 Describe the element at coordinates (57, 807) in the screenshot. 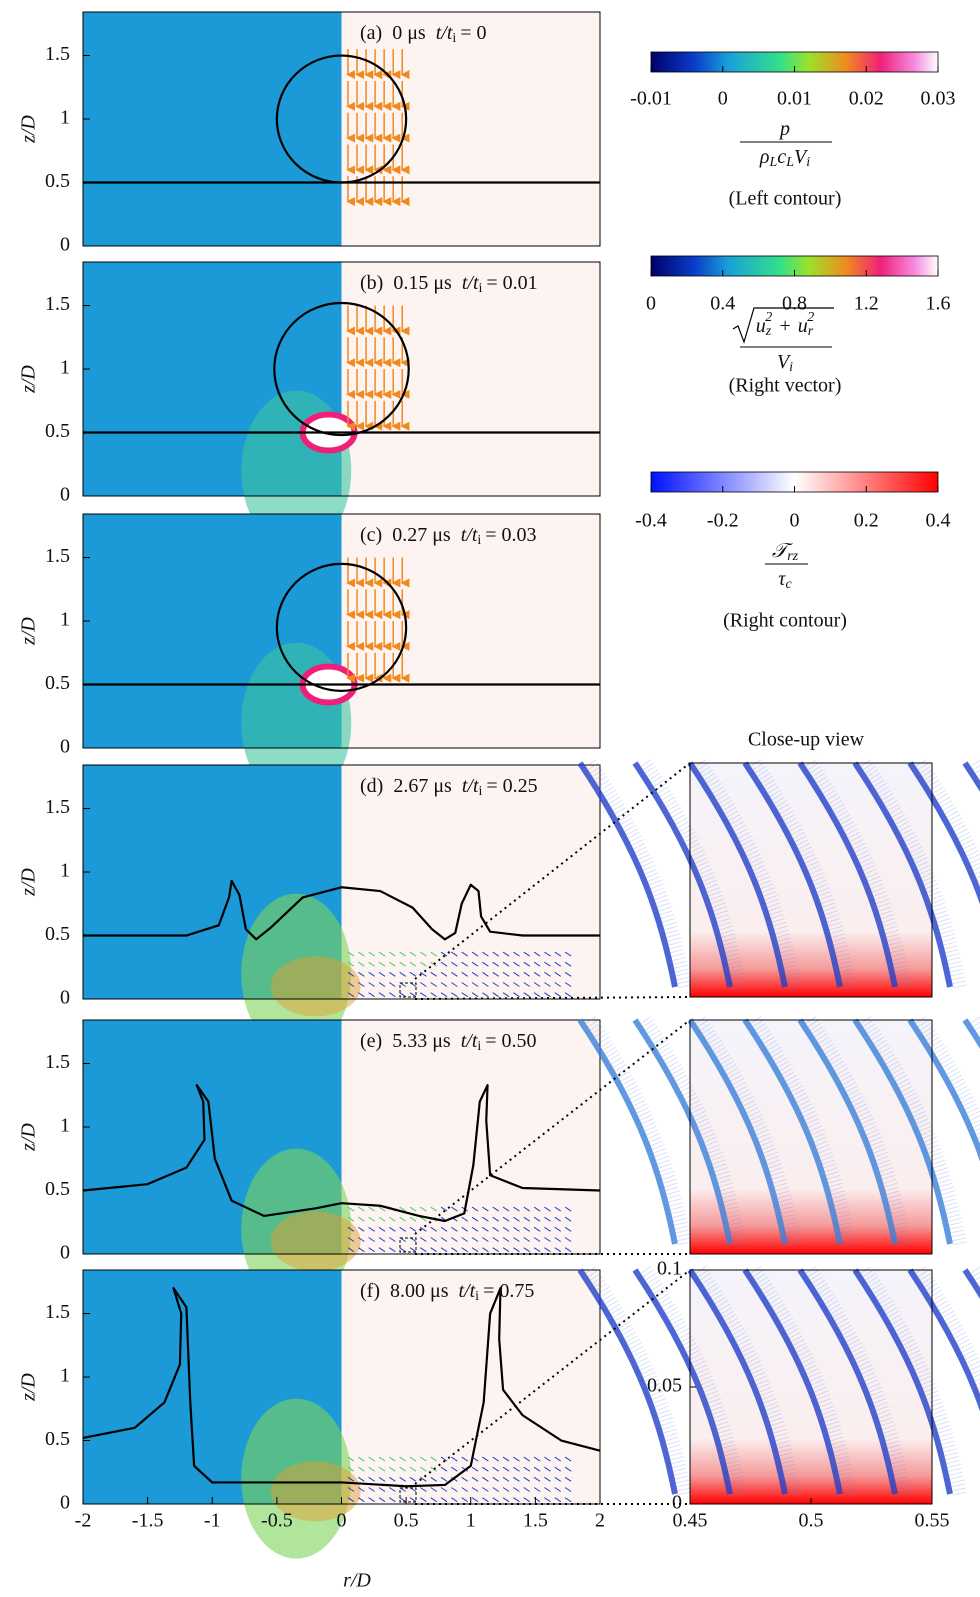

I see `y-tick-label: 1.5` at that location.